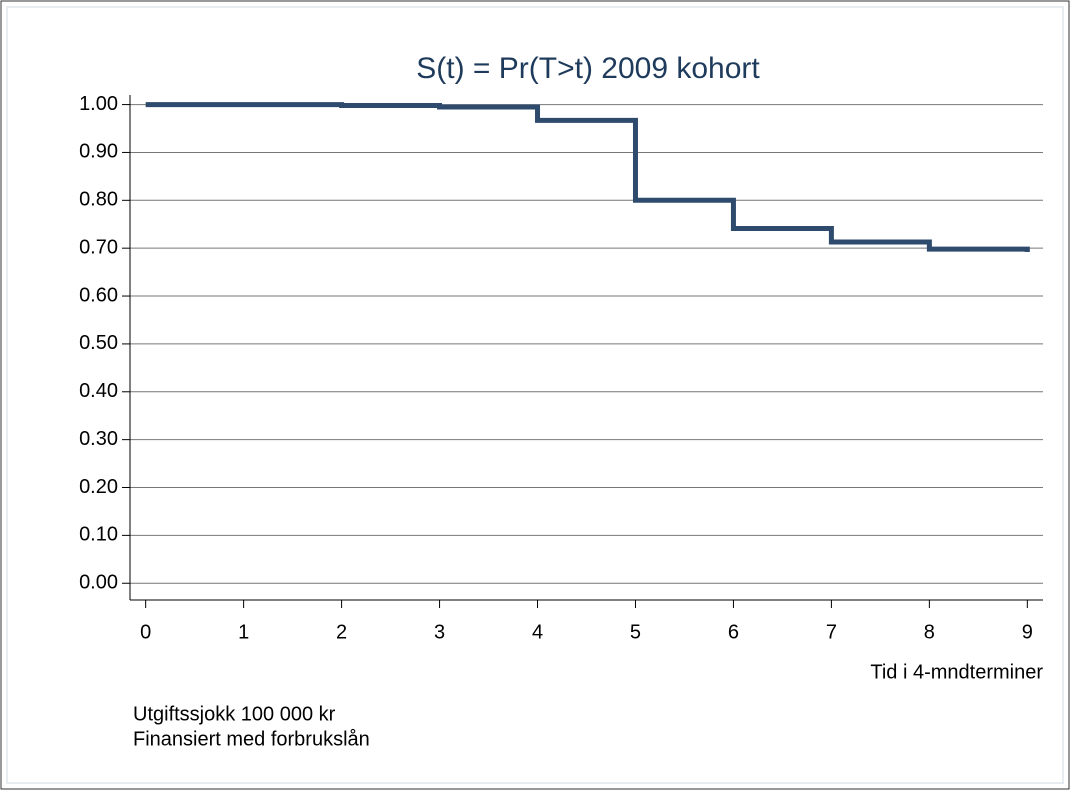 This screenshot has height=790, width=1070. I want to click on y-tick-label: 0.90, so click(98, 152).